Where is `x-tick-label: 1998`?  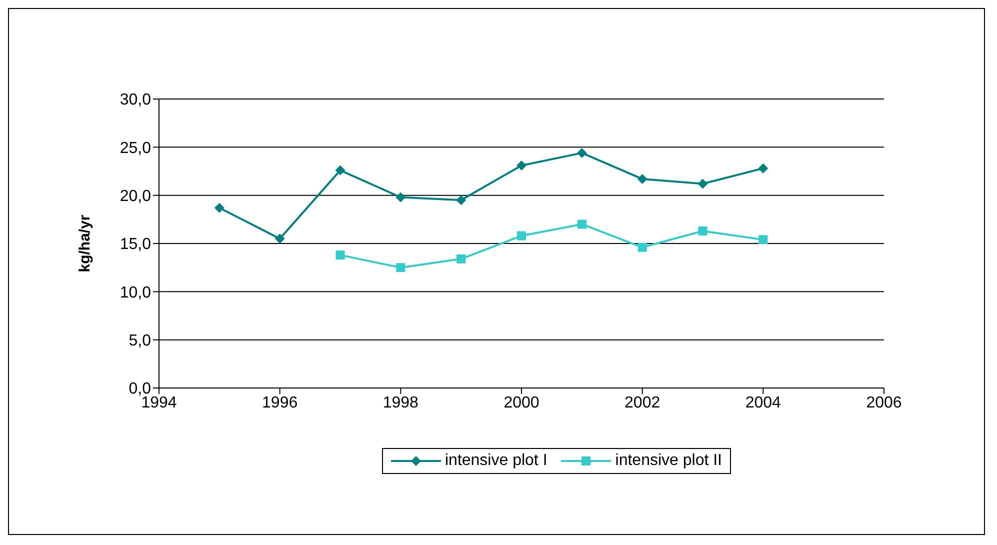 x-tick-label: 1998 is located at coordinates (400, 403).